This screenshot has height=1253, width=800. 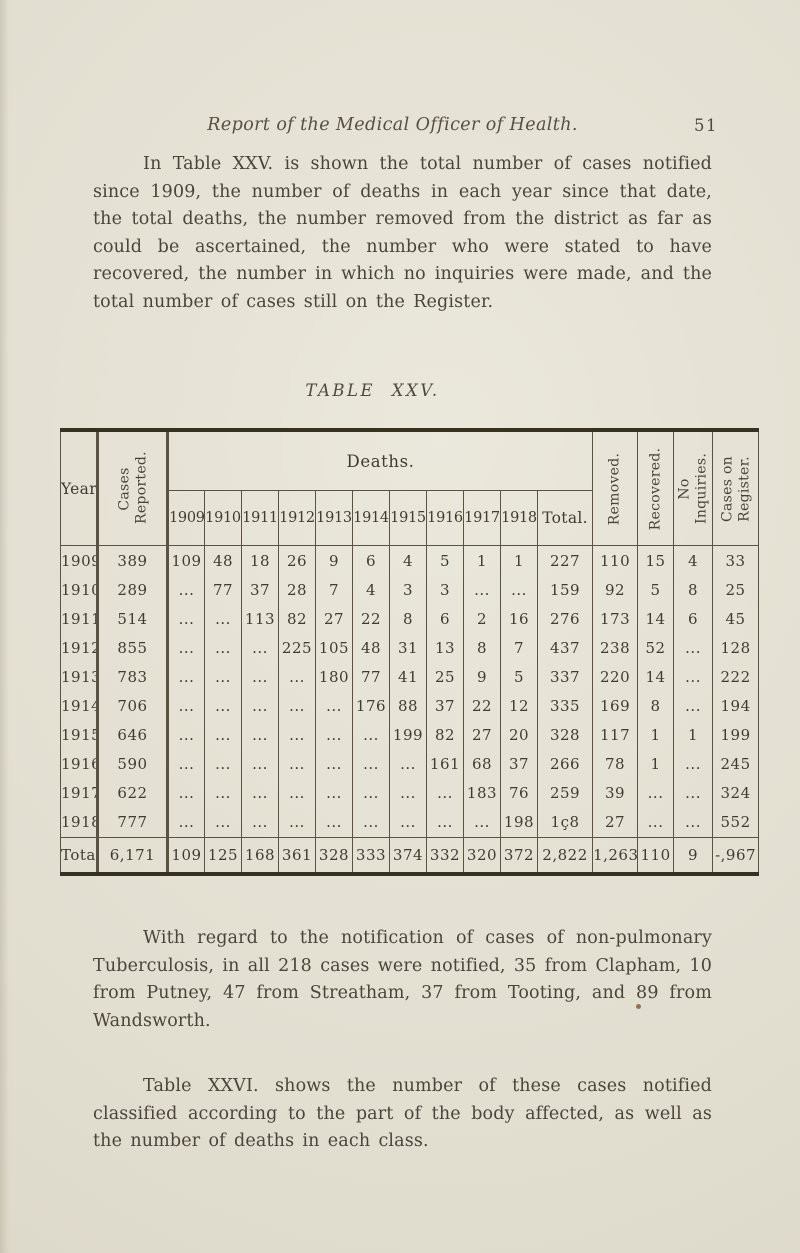 I want to click on death-cell: 37, so click(x=519, y=764).